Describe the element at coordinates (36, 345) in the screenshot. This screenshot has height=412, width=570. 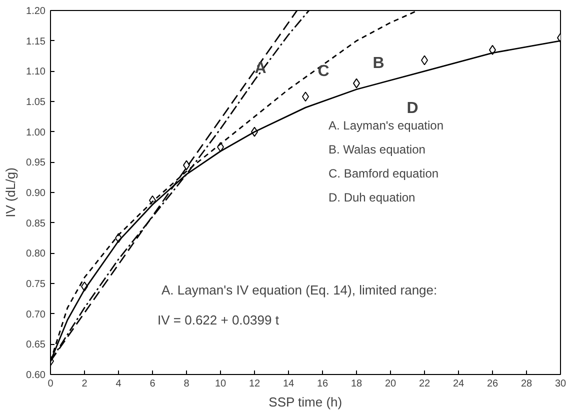
I see `y-tick-label: 0.65` at that location.